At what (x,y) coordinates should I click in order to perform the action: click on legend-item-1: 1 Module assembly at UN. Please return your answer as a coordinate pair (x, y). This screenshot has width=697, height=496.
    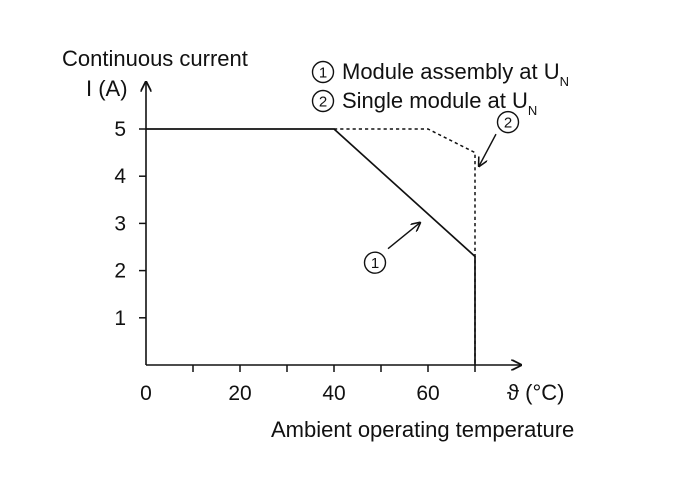
    Looking at the image, I should click on (440, 74).